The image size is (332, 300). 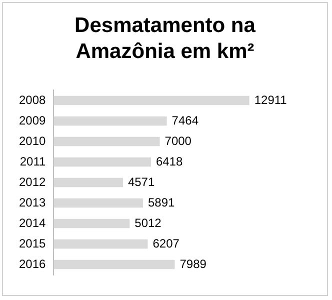 What do you see at coordinates (193, 263) in the screenshot?
I see `data-label: 7989` at bounding box center [193, 263].